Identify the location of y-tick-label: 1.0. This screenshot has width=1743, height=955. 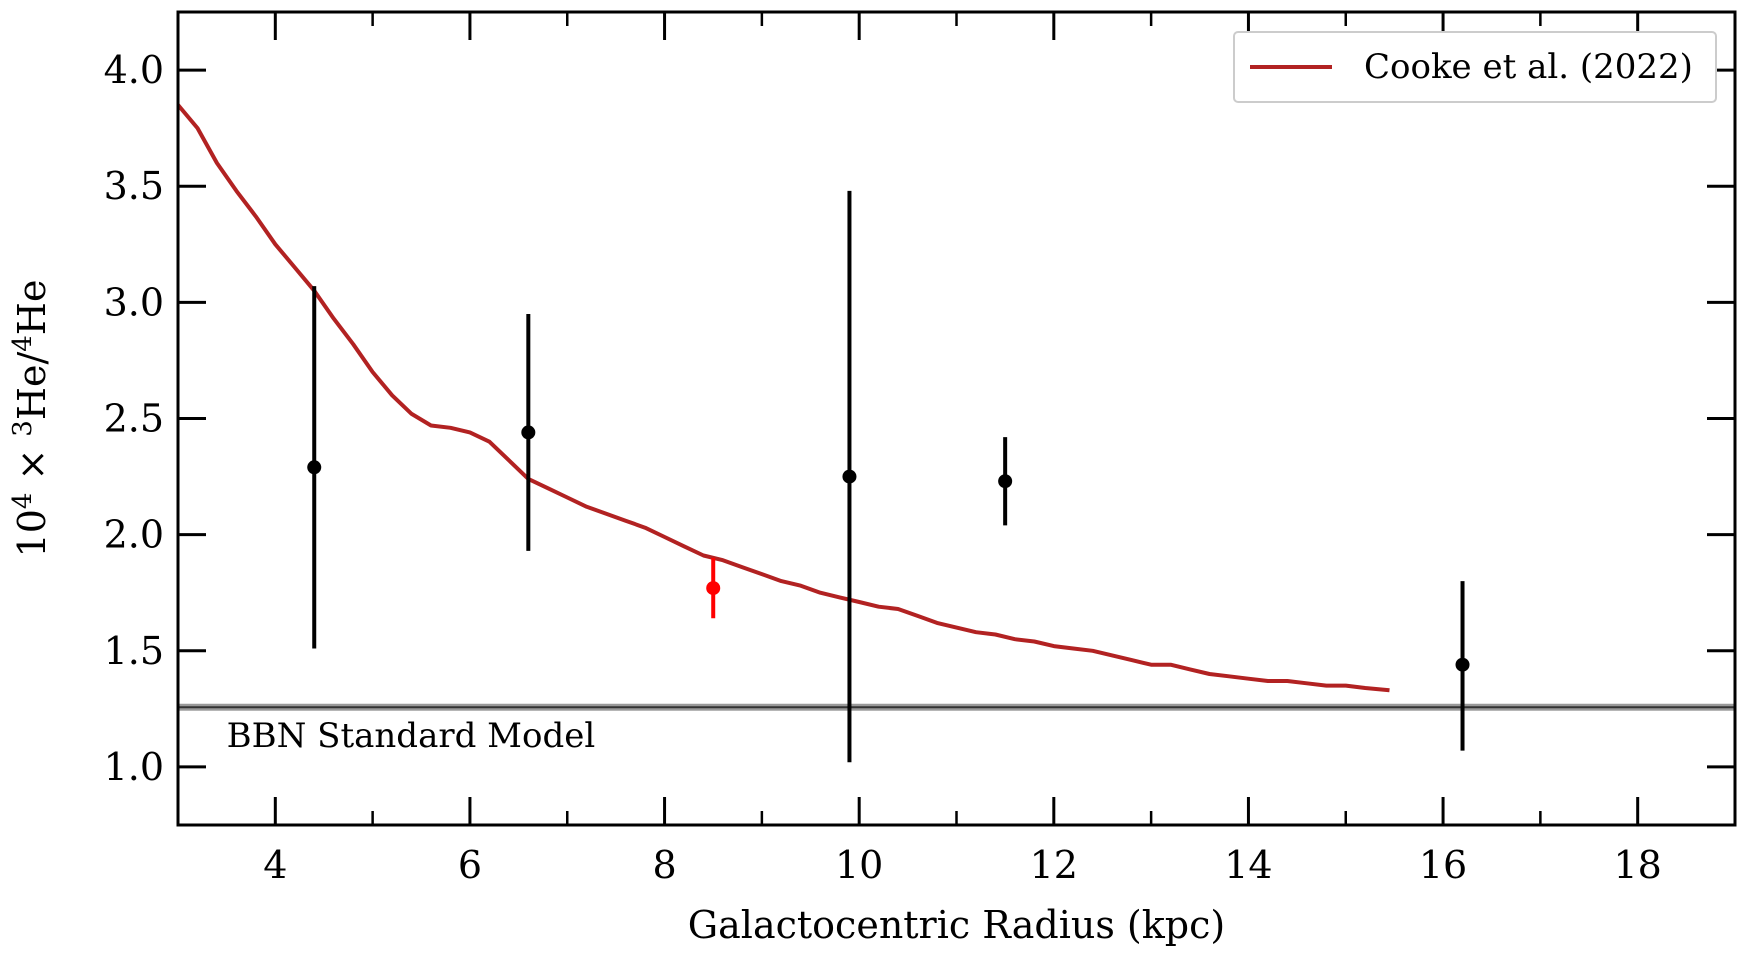
(134, 767).